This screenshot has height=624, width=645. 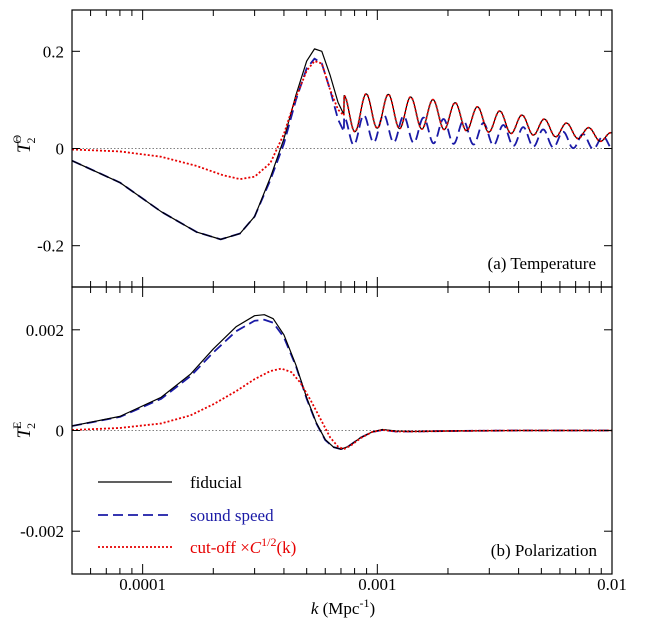 I want to click on legend: fiducial sound speed cut-off ×C1/2(k), so click(x=197, y=515).